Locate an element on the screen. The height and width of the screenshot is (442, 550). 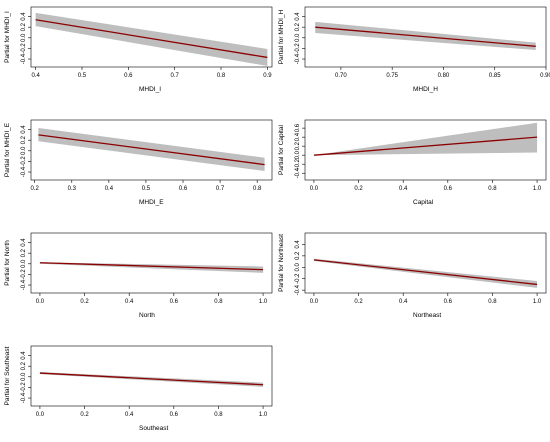
x-tick-label: 0.70 is located at coordinates (341, 76).